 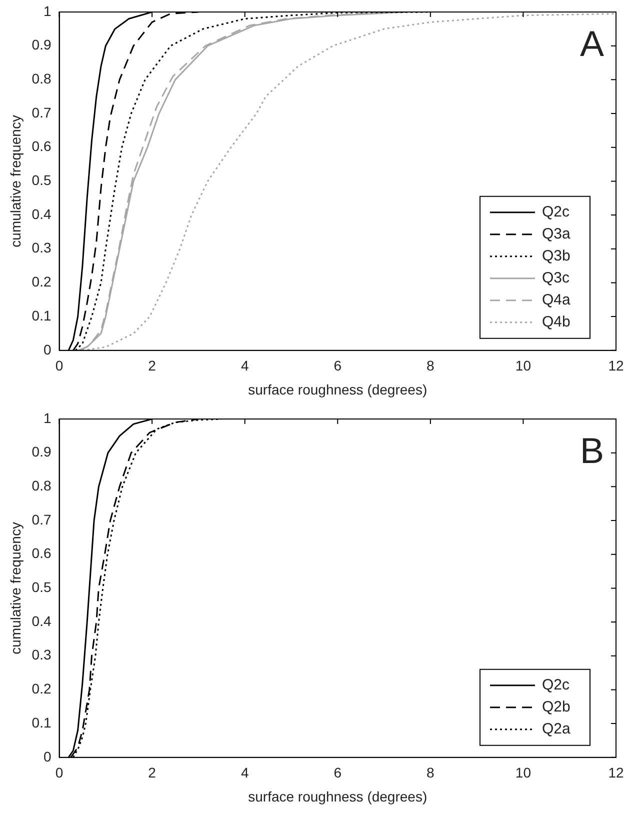 I want to click on legend-label: Q2b, so click(x=556, y=707).